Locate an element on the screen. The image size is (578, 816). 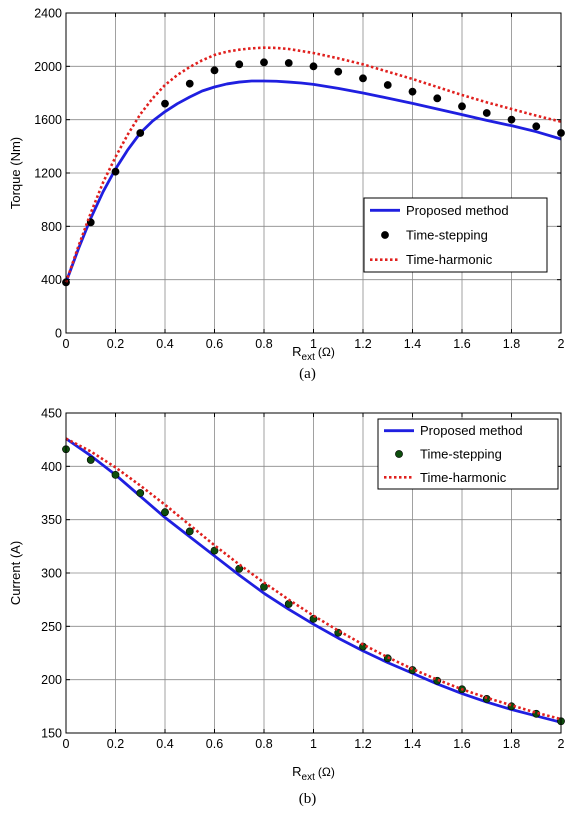
y-axis-label: Torque (Nm) is located at coordinates (15, 173).